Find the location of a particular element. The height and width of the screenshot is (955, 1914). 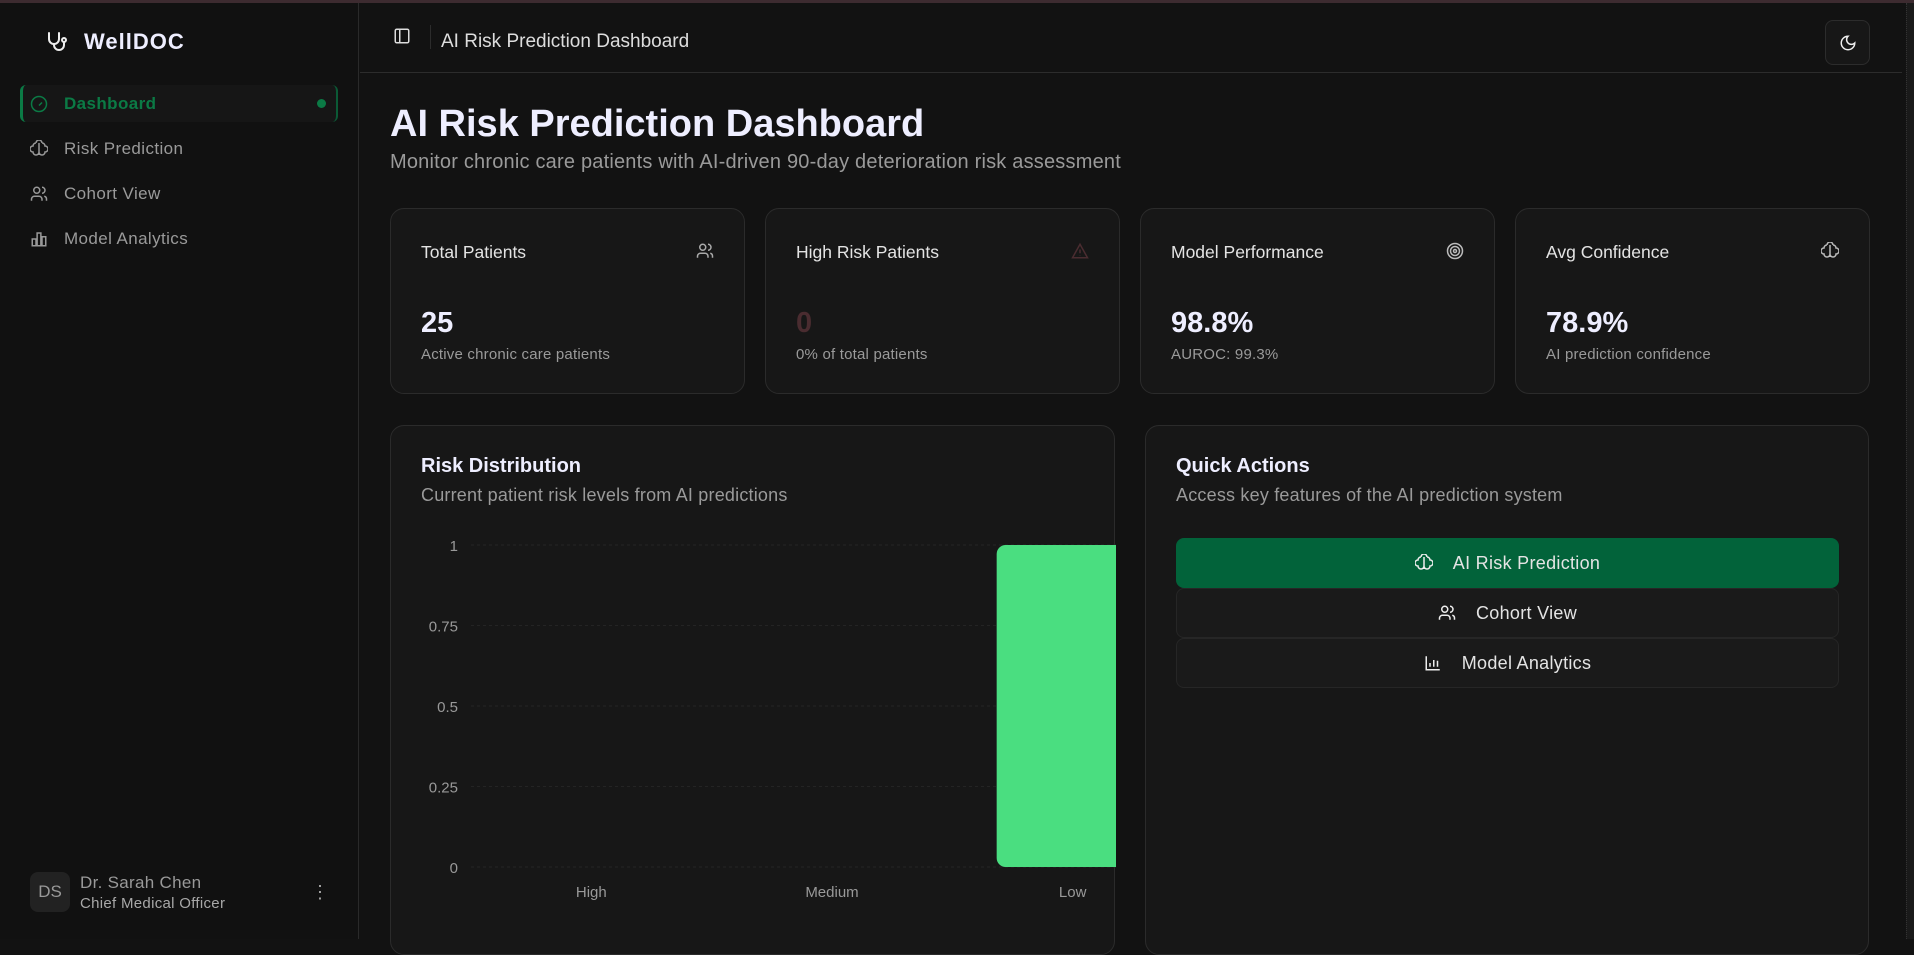

sidebar-toggle-button is located at coordinates (402, 38).